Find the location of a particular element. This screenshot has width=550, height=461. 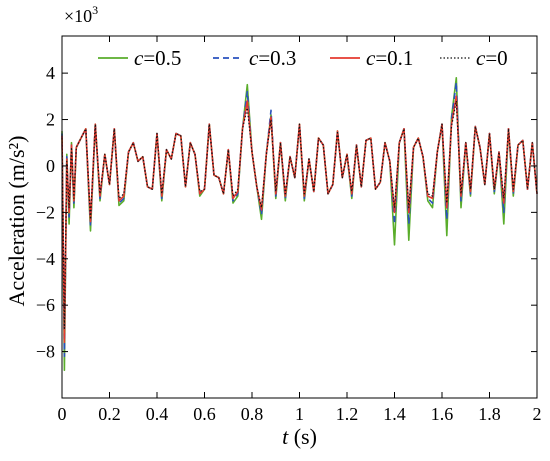

legend-label-4: c=0 is located at coordinates (492, 58).